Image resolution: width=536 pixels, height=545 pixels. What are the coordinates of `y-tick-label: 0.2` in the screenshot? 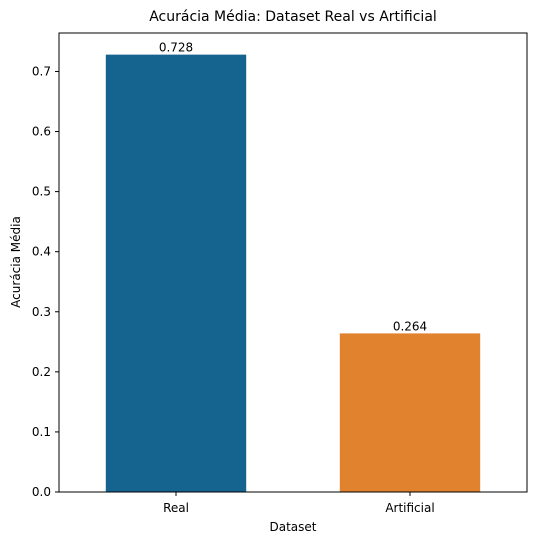 It's located at (41, 372).